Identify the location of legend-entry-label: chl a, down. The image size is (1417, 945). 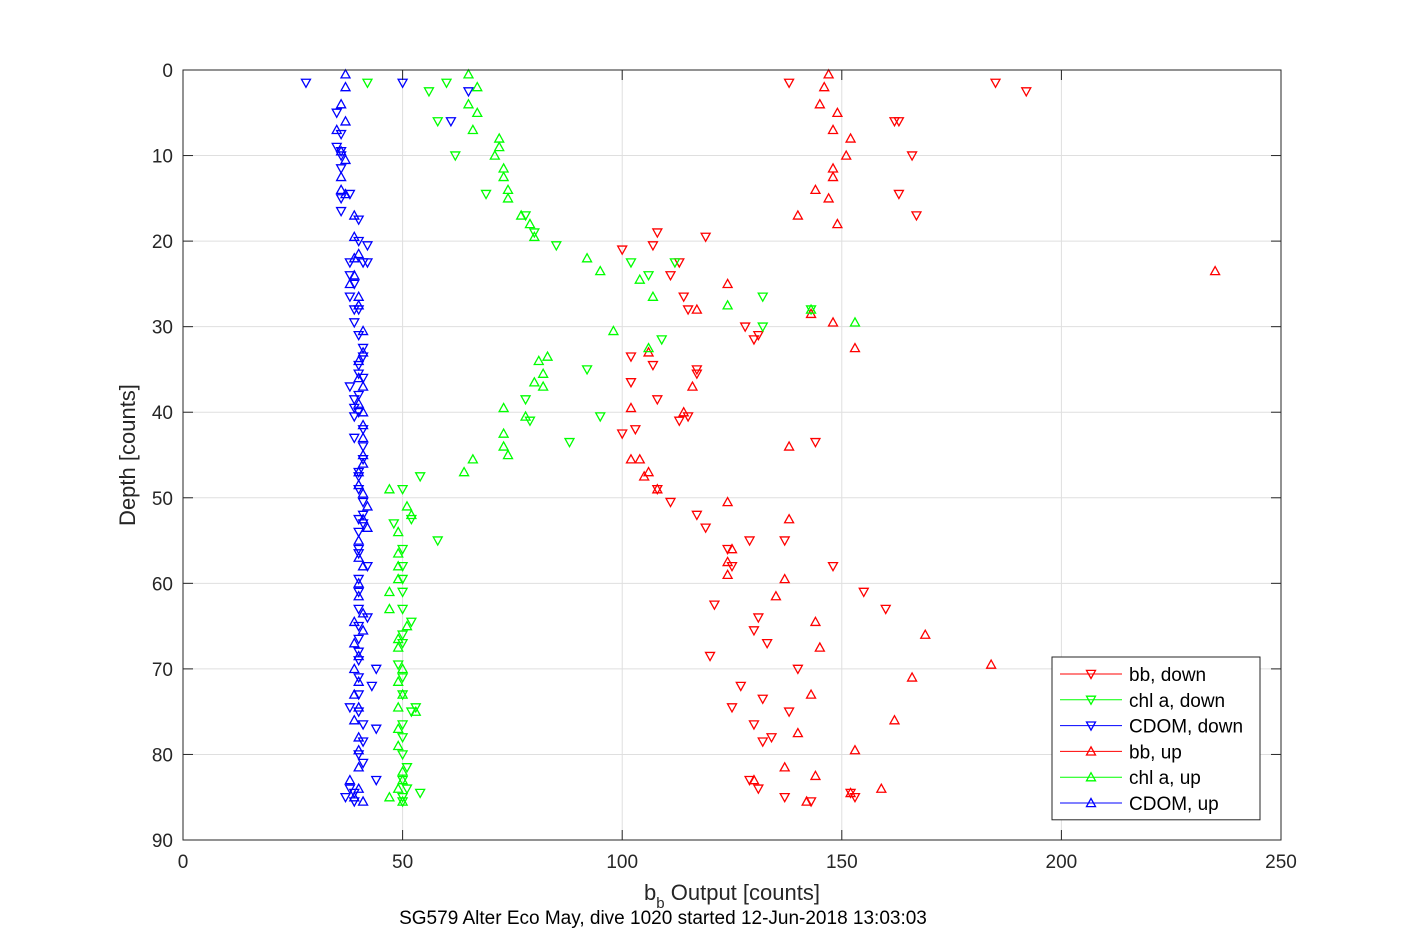
(1177, 701).